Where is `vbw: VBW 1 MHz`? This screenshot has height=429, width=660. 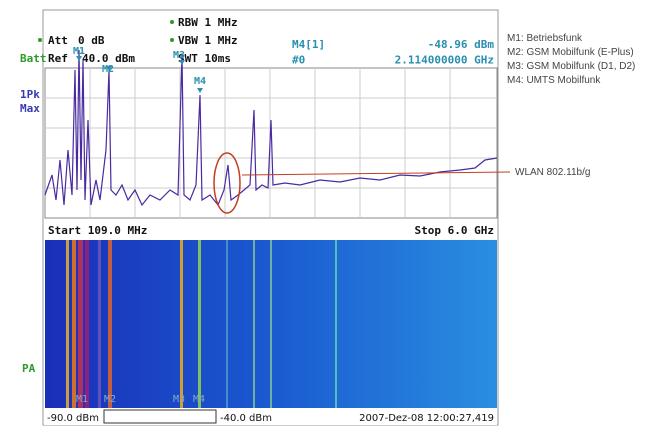 vbw: VBW 1 MHz is located at coordinates (208, 40).